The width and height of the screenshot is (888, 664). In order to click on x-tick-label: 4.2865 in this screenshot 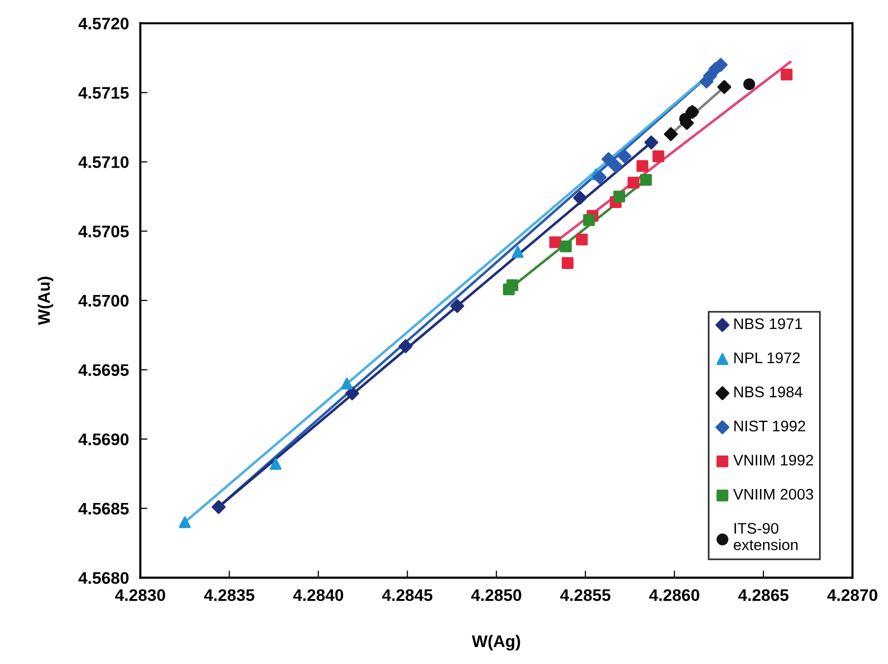, I will do `click(763, 595)`.